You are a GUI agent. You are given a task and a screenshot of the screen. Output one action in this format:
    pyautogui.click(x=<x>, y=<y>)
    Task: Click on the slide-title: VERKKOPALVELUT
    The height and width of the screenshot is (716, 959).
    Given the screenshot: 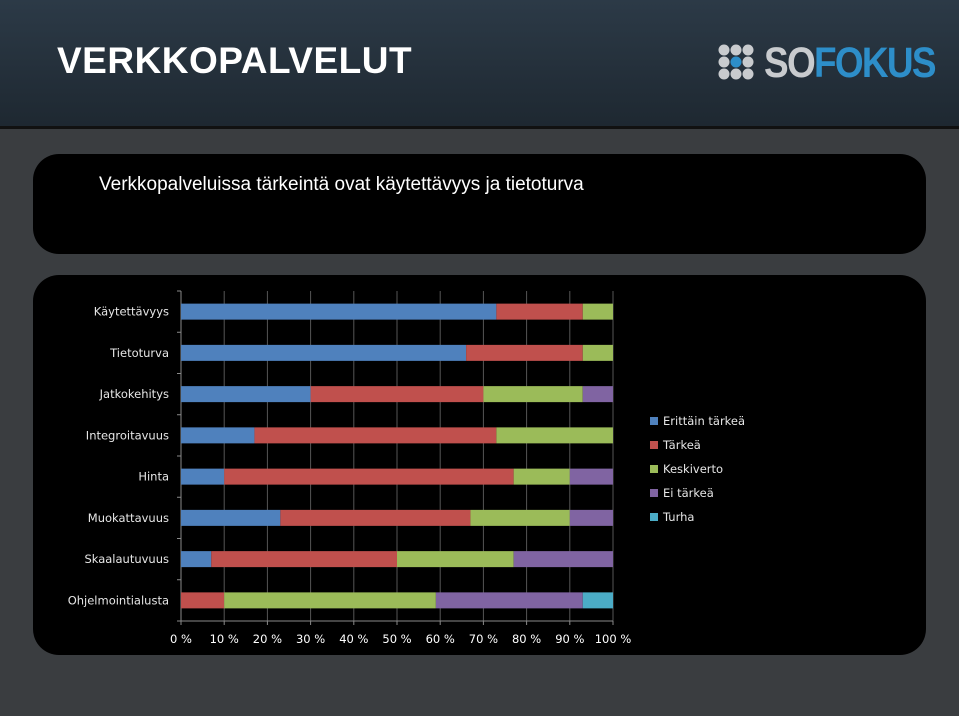 What is the action you would take?
    pyautogui.click(x=235, y=60)
    